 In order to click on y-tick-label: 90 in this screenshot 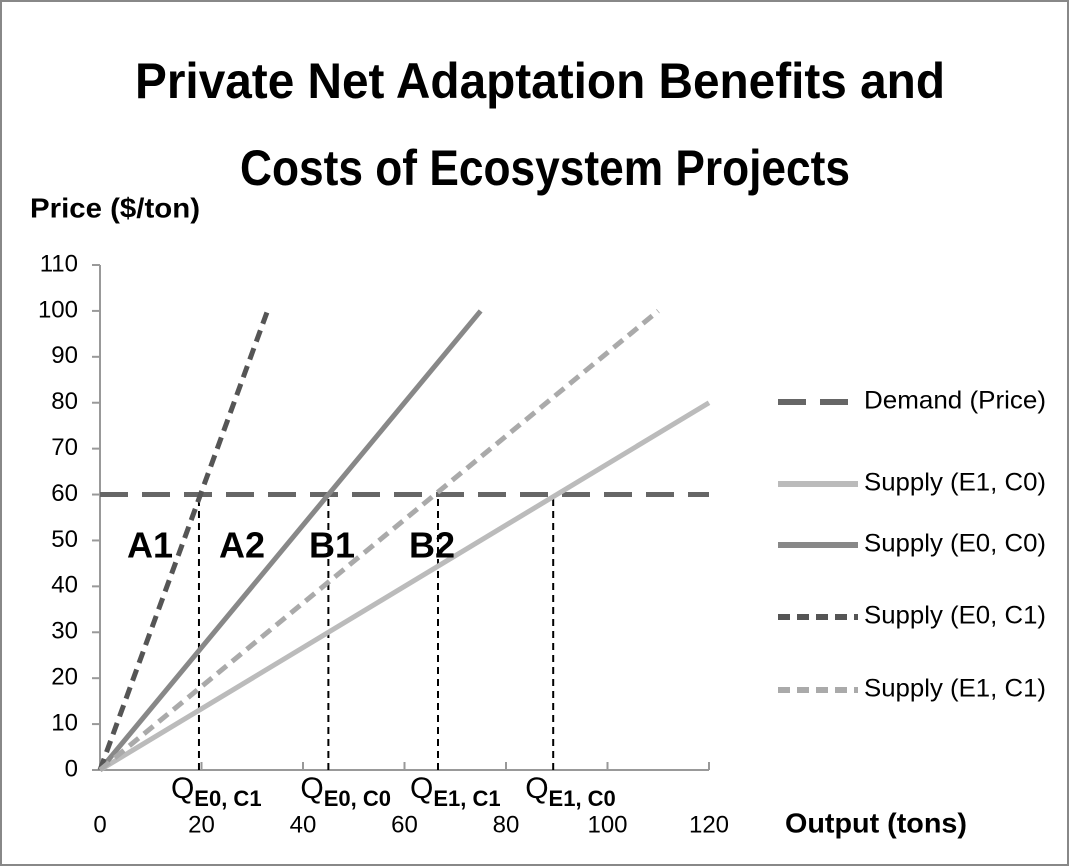, I will do `click(64, 355)`.